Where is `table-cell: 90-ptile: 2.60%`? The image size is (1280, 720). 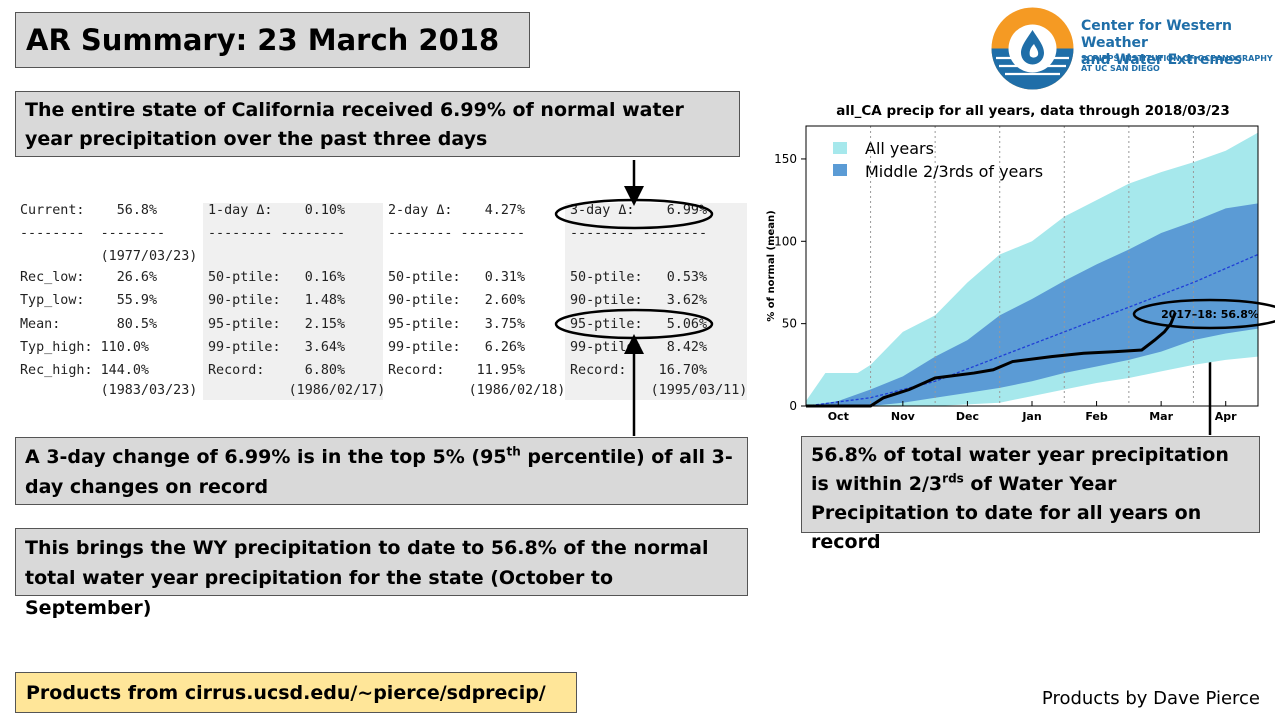 table-cell: 90-ptile: 2.60% is located at coordinates (457, 300).